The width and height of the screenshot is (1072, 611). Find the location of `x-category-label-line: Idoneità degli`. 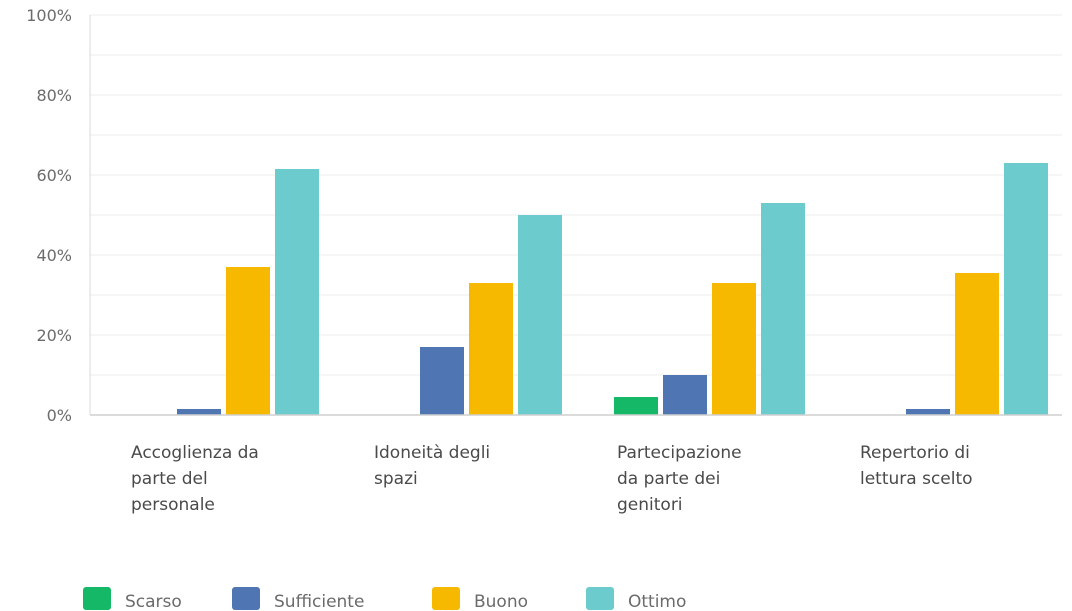

x-category-label-line: Idoneità degli is located at coordinates (432, 453).